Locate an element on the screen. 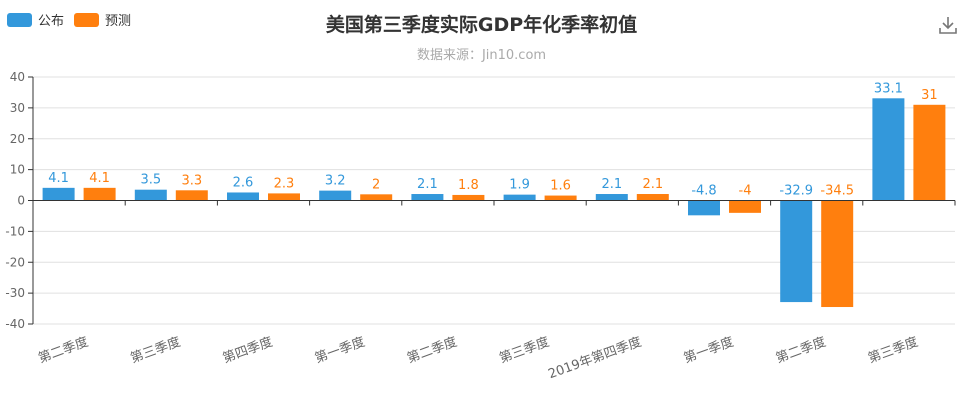 The image size is (963, 401). data-label-forecast: 1.6 is located at coordinates (560, 186).